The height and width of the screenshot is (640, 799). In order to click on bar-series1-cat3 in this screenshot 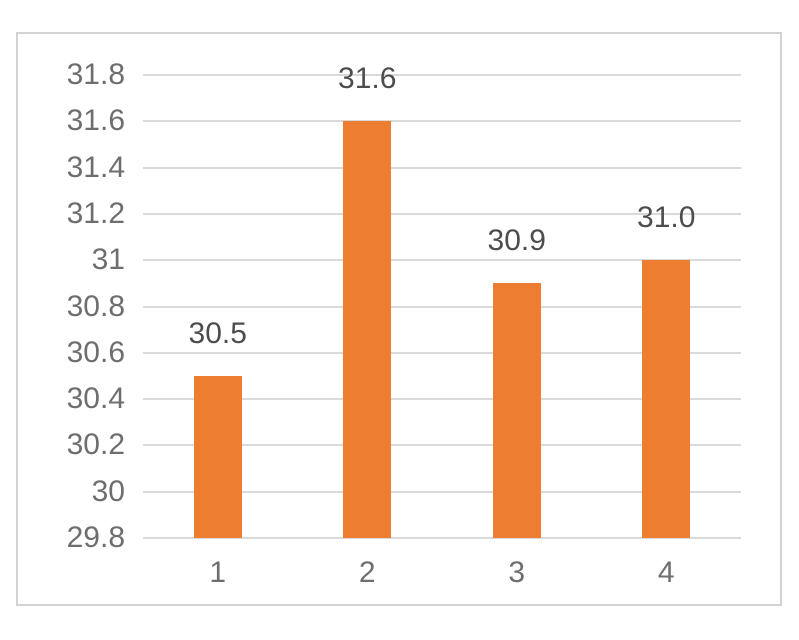, I will do `click(516, 410)`.